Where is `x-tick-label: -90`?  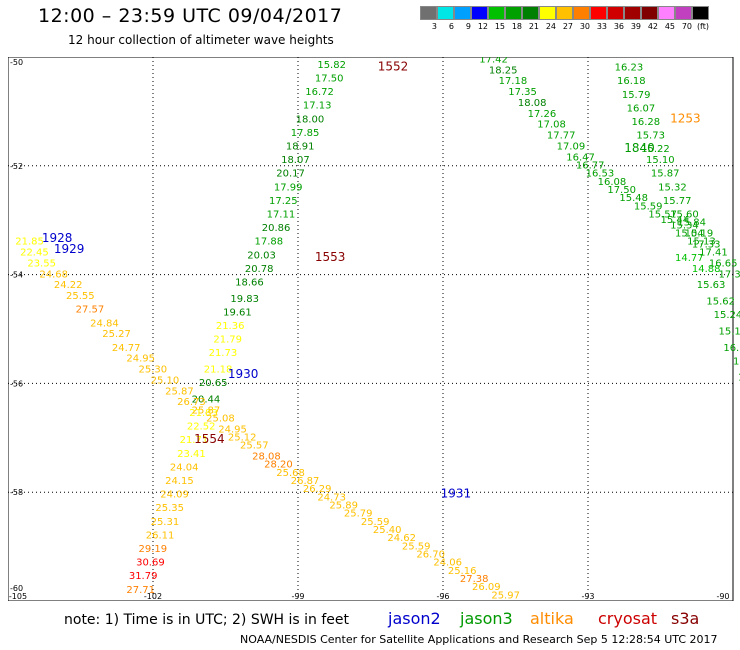 x-tick-label: -90 is located at coordinates (722, 596).